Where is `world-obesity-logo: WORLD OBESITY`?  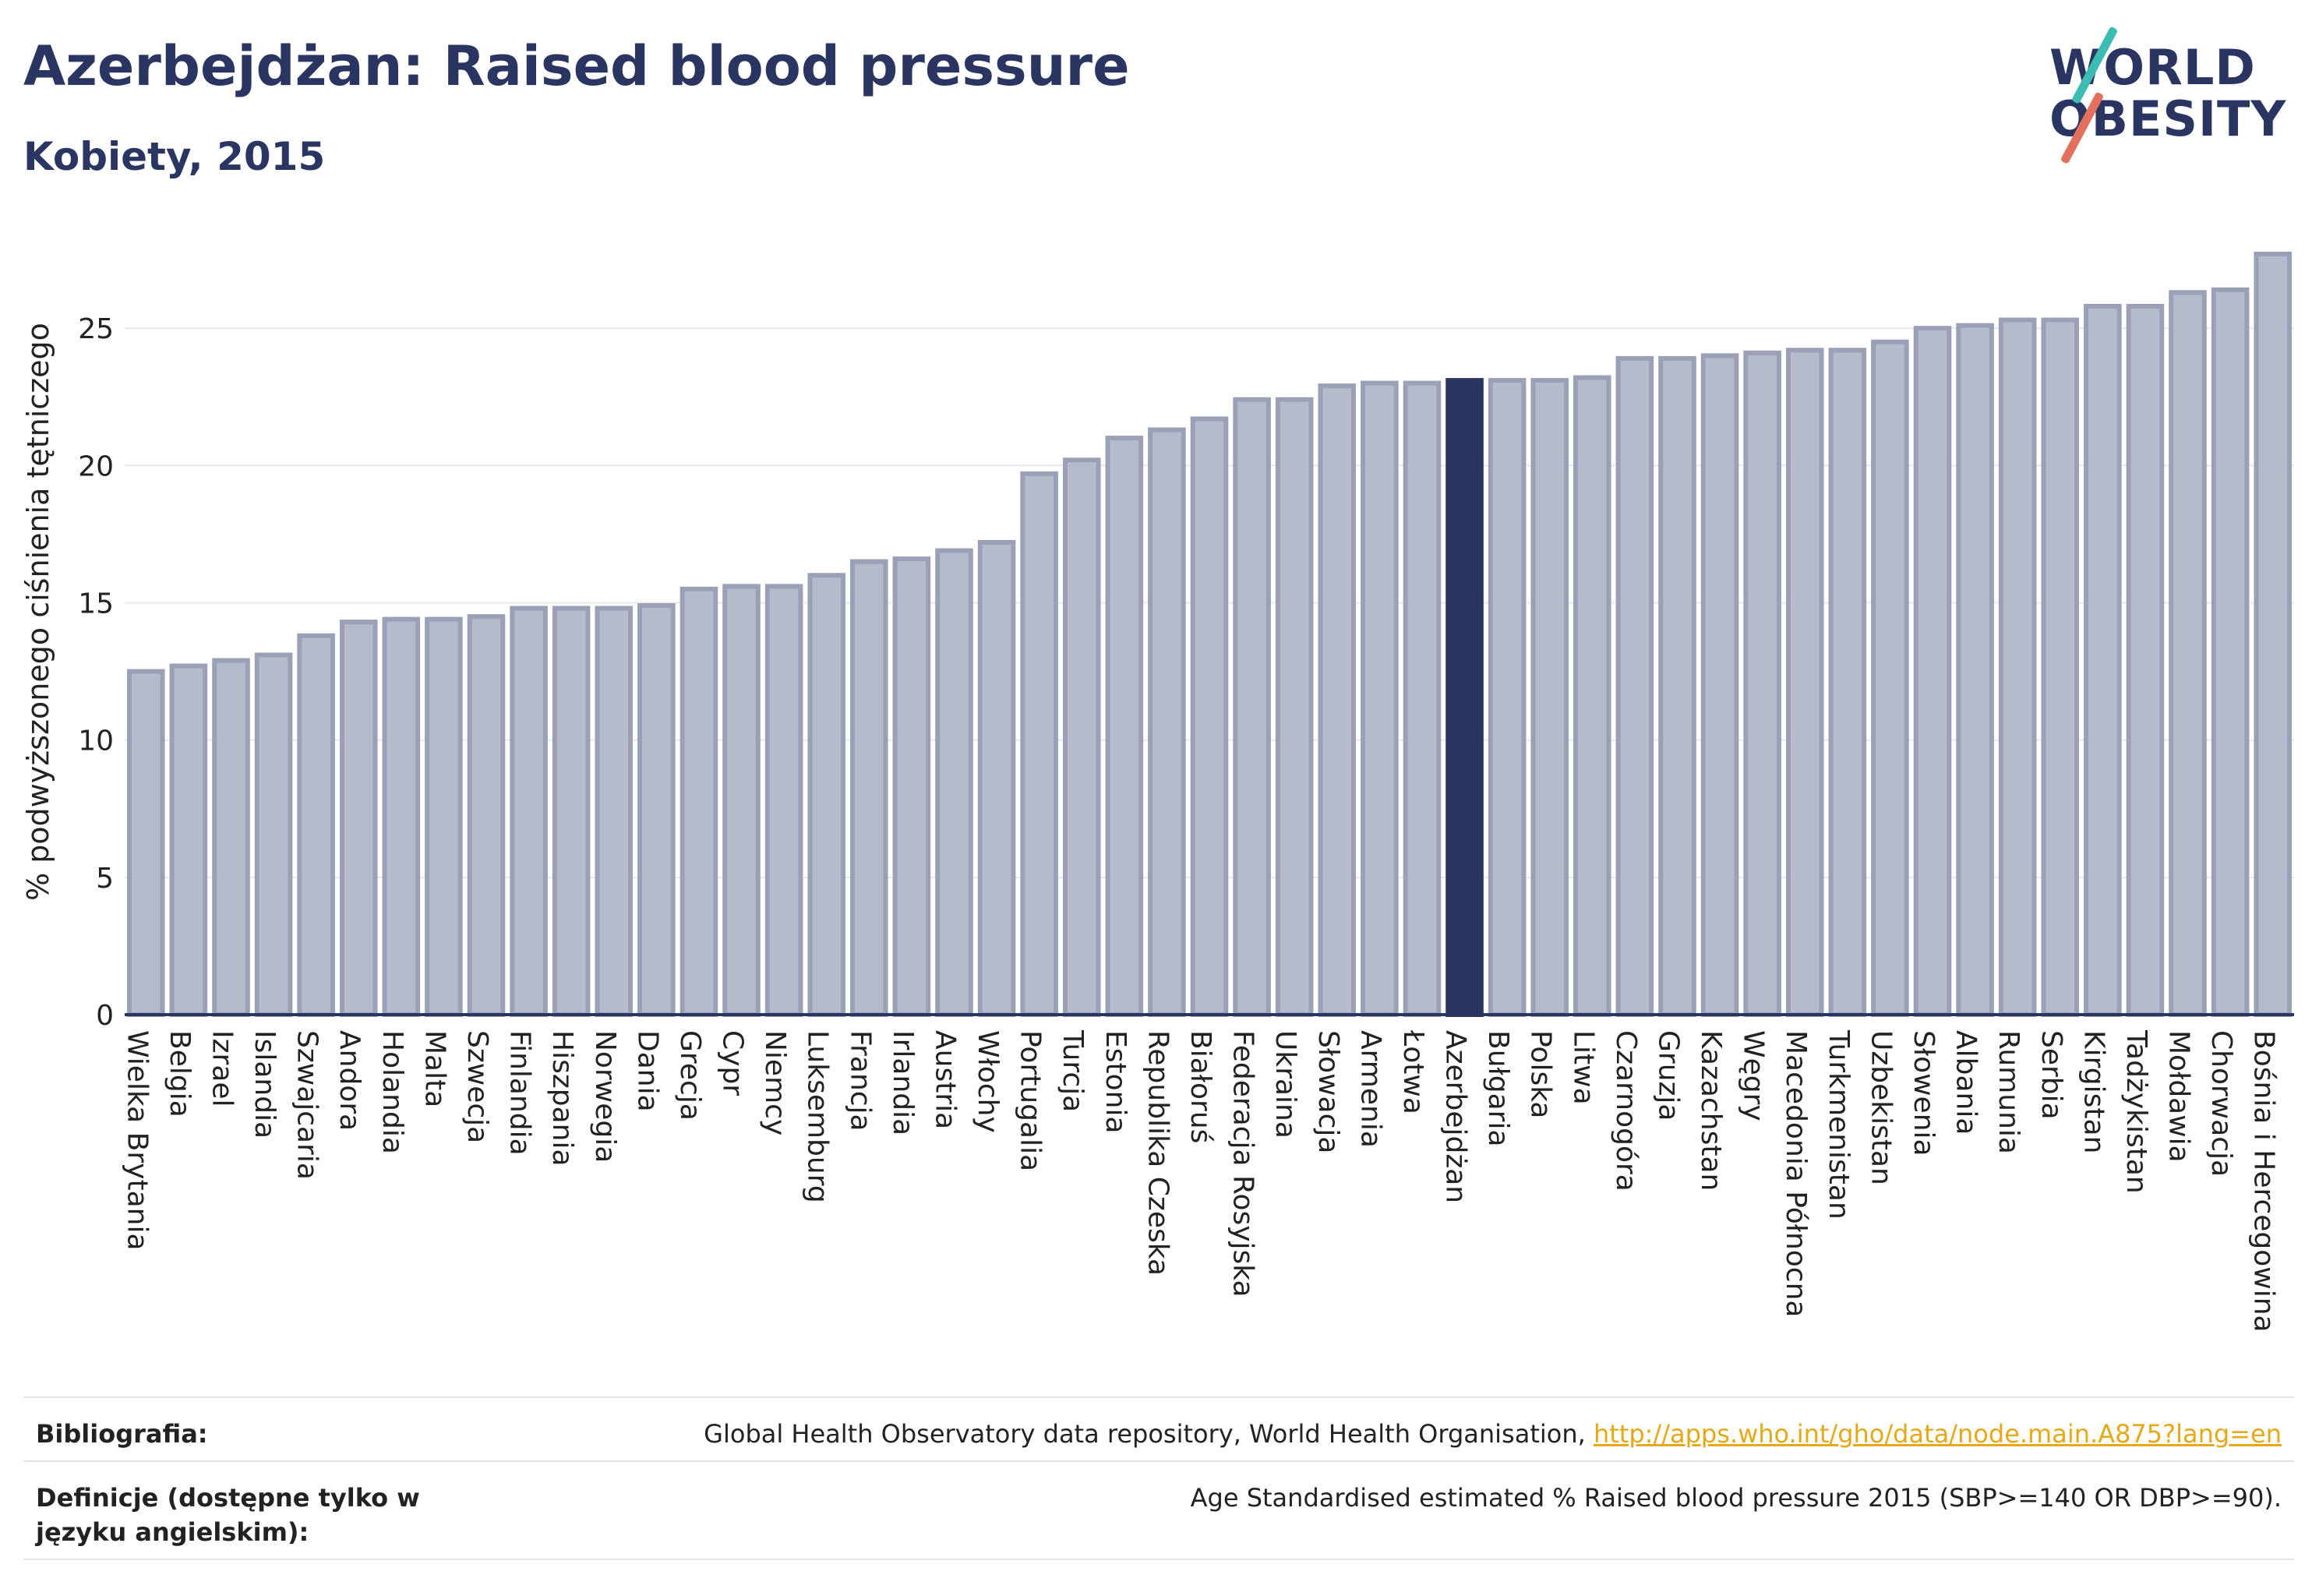 world-obesity-logo: WORLD OBESITY is located at coordinates (2162, 96).